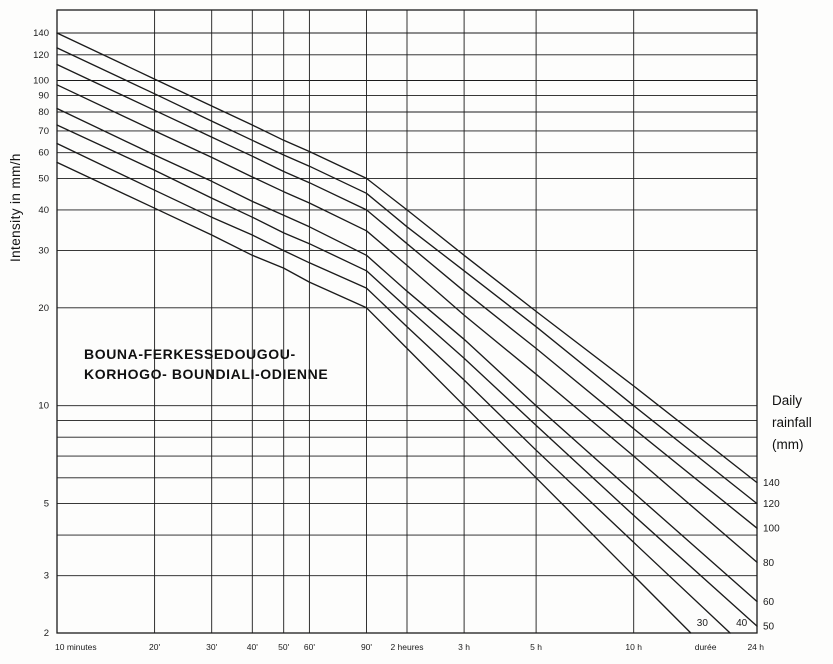 The width and height of the screenshot is (833, 664). Describe the element at coordinates (43, 178) in the screenshot. I see `y-tick-label: 50` at that location.